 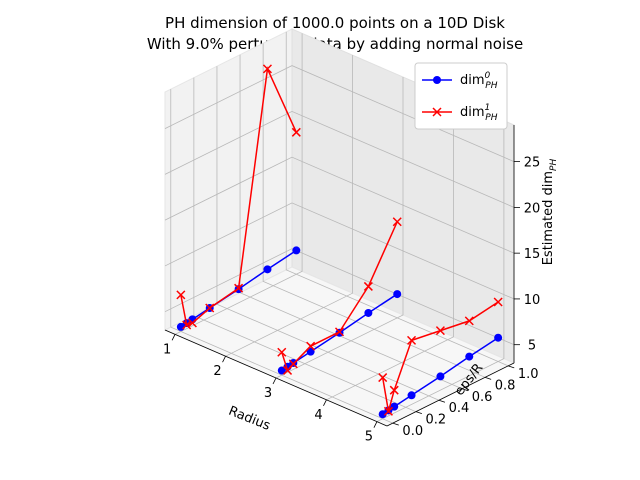 I want to click on legend-label-dim1: dim1 PH, so click(x=479, y=113).